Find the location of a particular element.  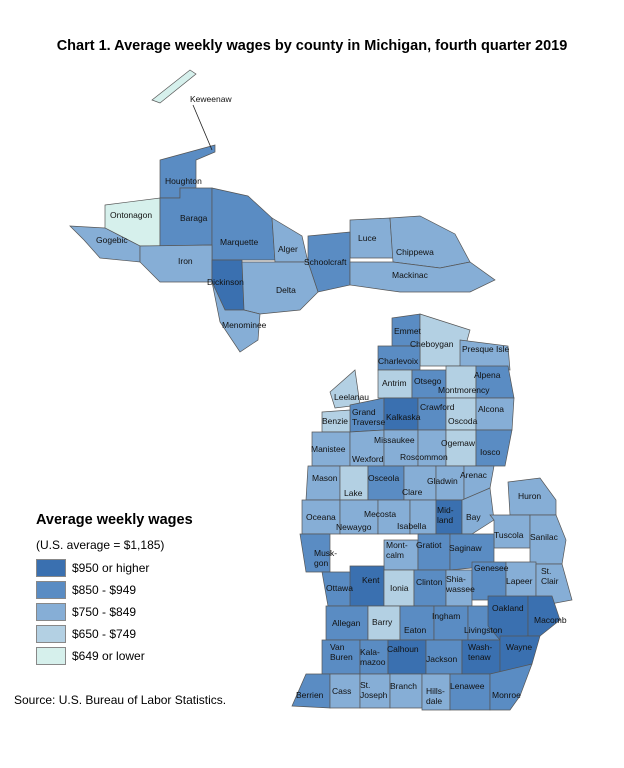

county-mackinac is located at coordinates (422, 277).